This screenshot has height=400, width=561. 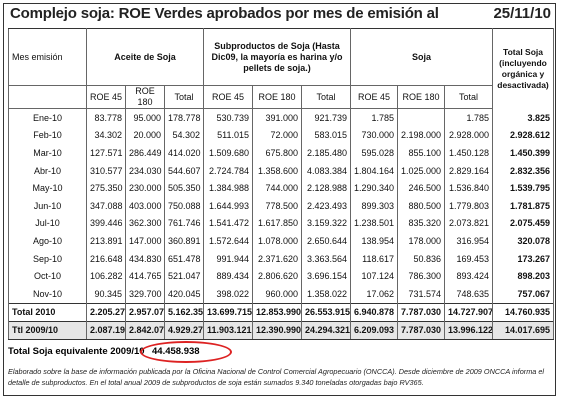 I want to click on table-cell: 1.238.501, so click(x=374, y=223).